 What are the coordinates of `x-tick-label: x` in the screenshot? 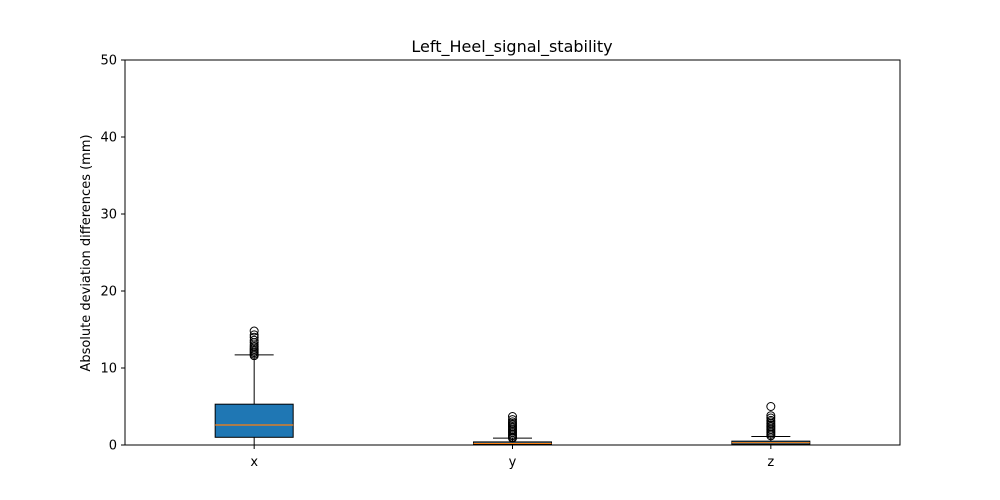 It's located at (254, 462).